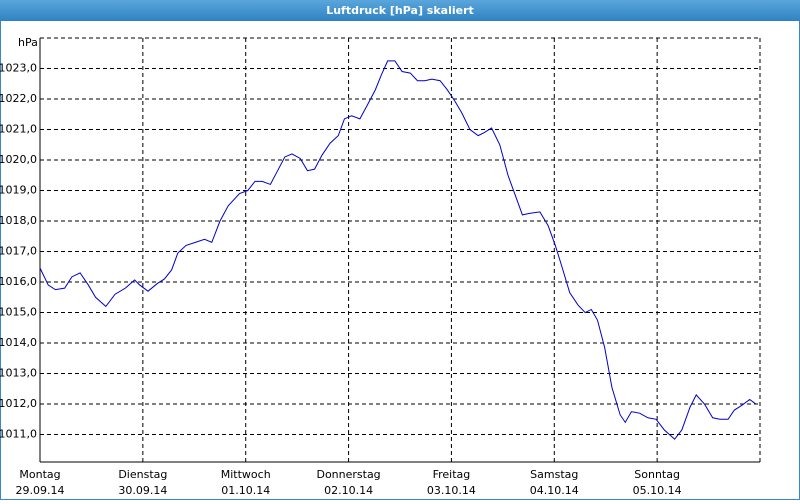 The height and width of the screenshot is (504, 800). I want to click on y-tick-label: 1015,0, so click(18, 312).